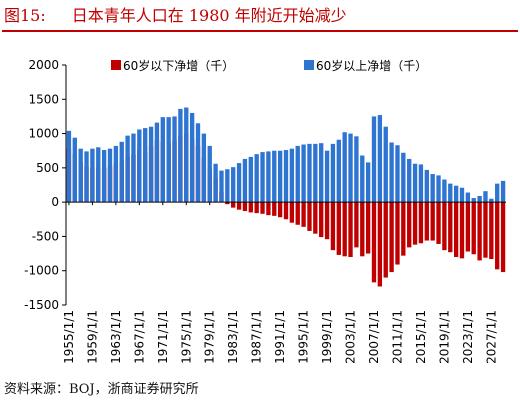 The image size is (520, 403). Describe the element at coordinates (104, 176) in the screenshot. I see `bar-over60-1961` at that location.